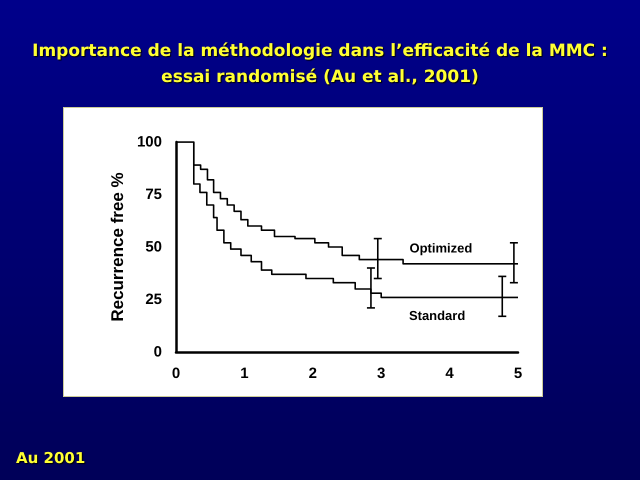 The image size is (640, 480). Describe the element at coordinates (244, 373) in the screenshot. I see `x-tick-label: 1` at that location.